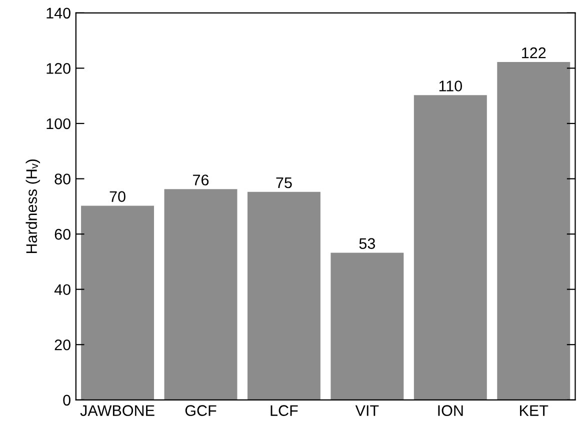 This screenshot has width=584, height=430. Describe the element at coordinates (62, 179) in the screenshot. I see `y-tick-label: 80` at that location.